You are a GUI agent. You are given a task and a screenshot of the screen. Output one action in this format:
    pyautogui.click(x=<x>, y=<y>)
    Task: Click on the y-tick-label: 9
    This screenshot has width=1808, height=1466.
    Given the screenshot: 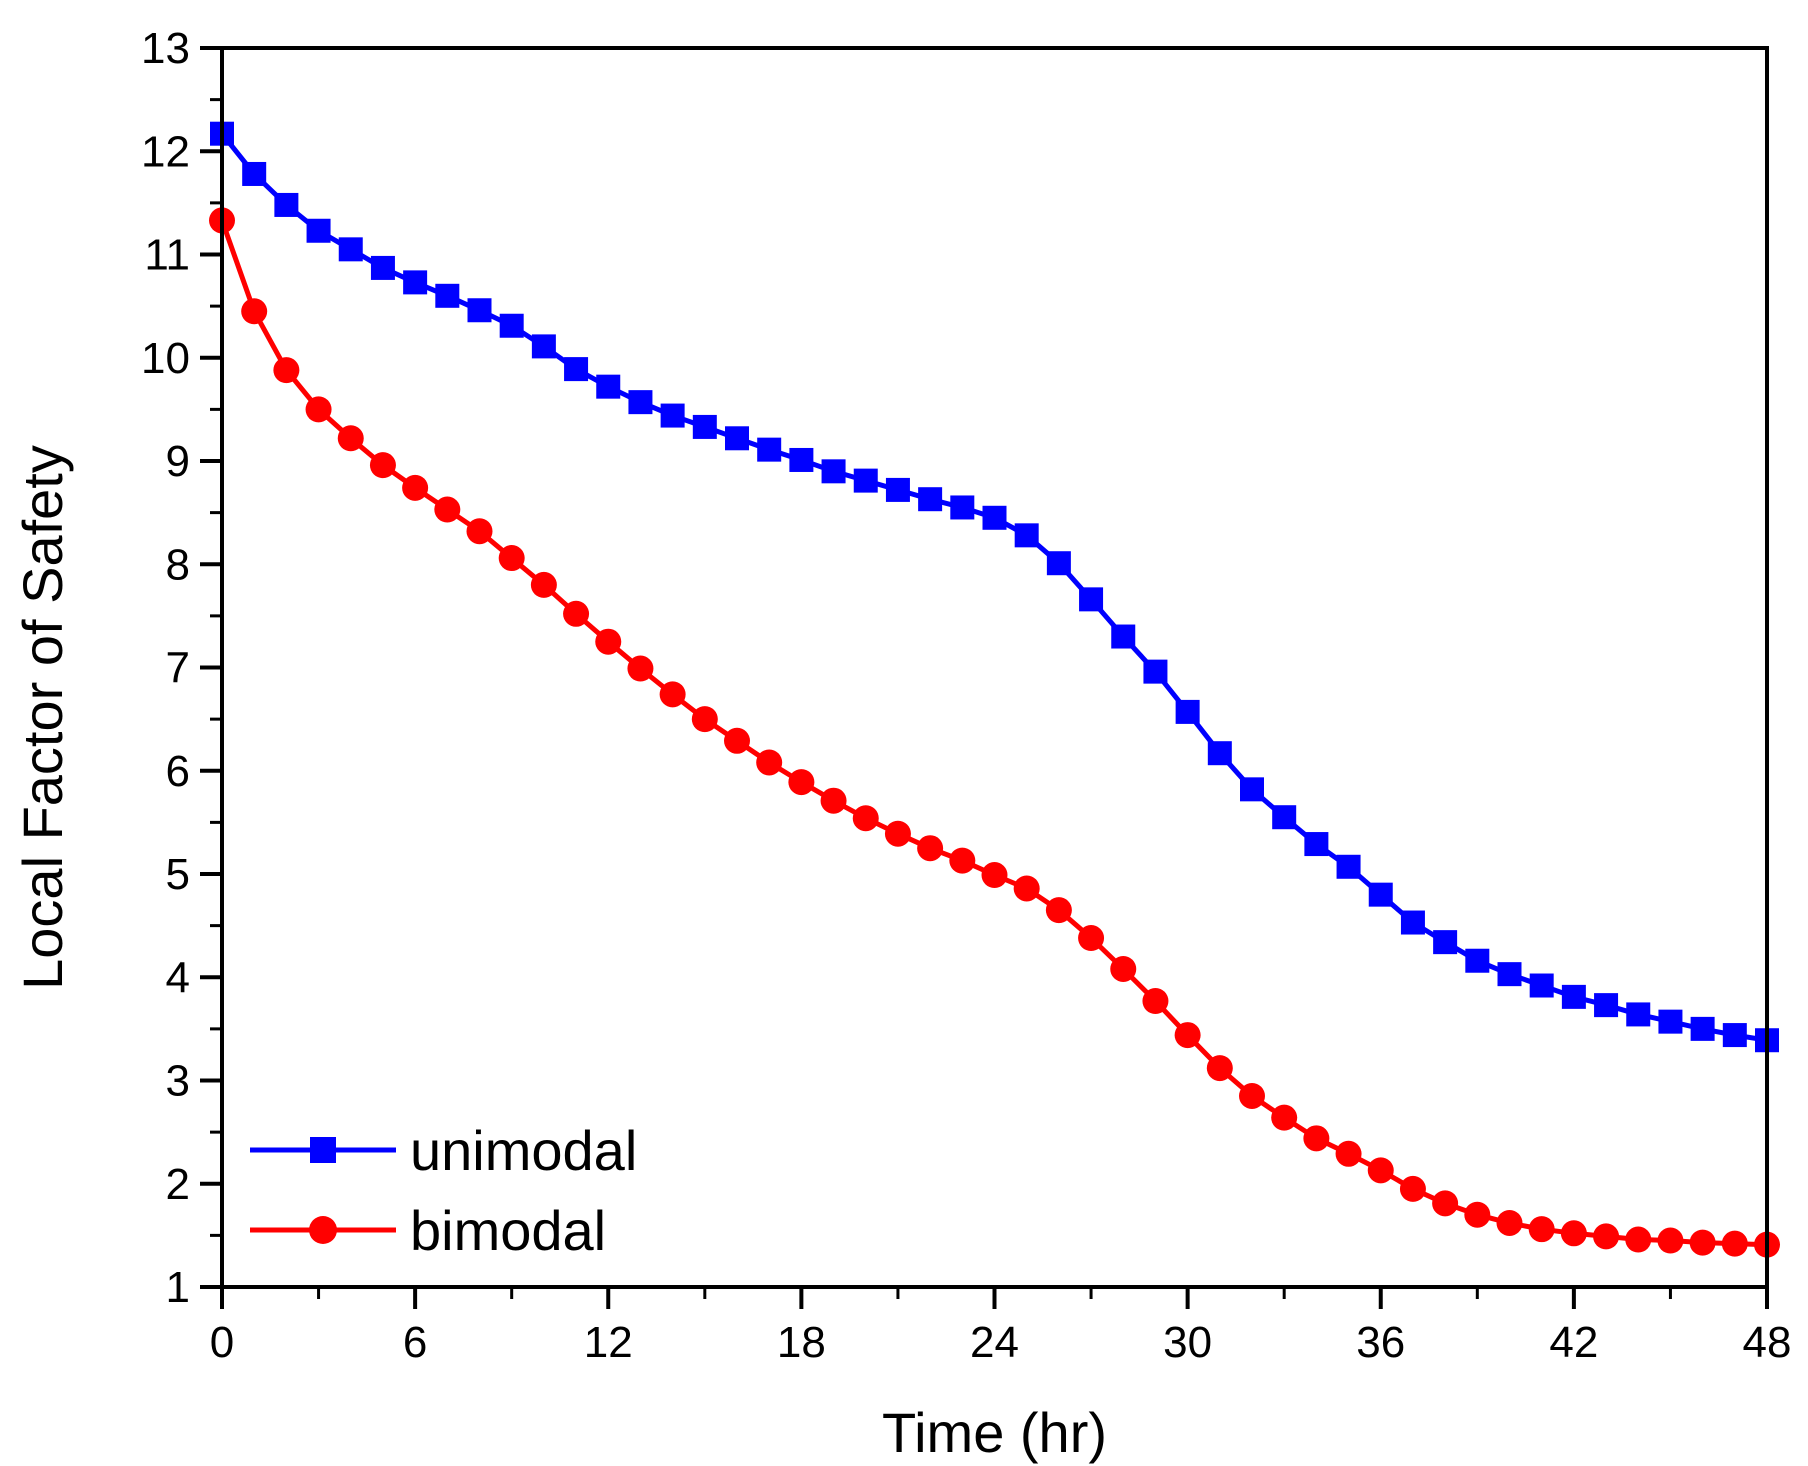 What is the action you would take?
    pyautogui.click(x=178, y=461)
    